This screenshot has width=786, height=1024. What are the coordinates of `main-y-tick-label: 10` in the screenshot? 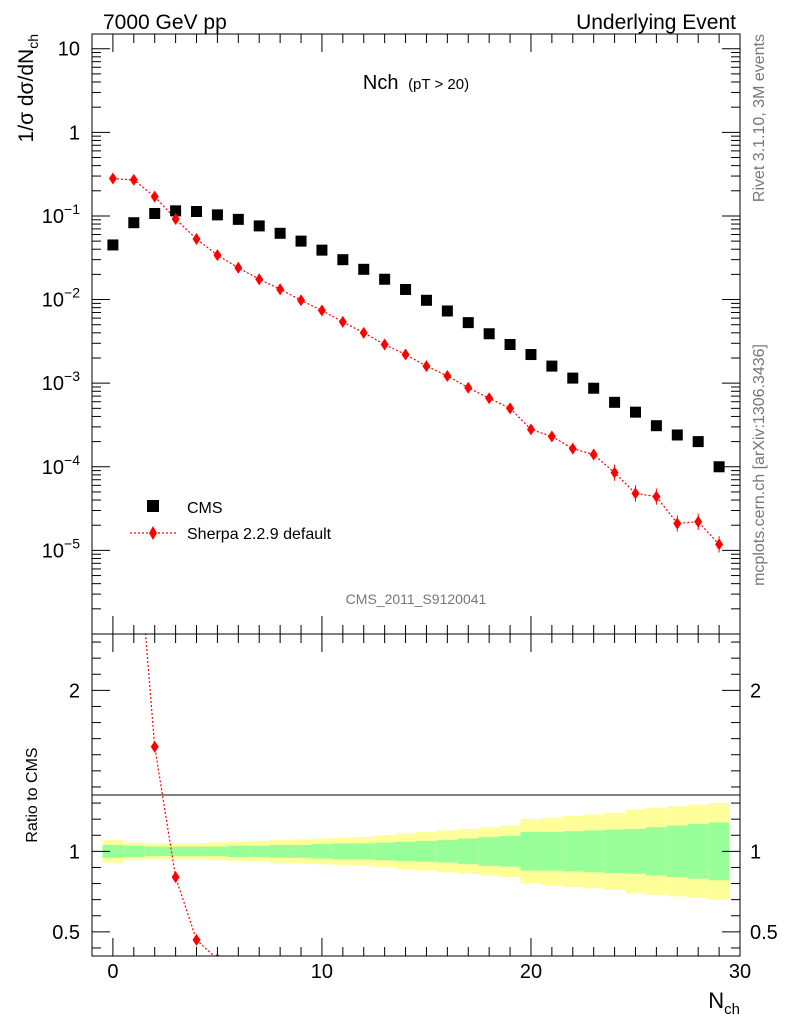 It's located at (69, 50).